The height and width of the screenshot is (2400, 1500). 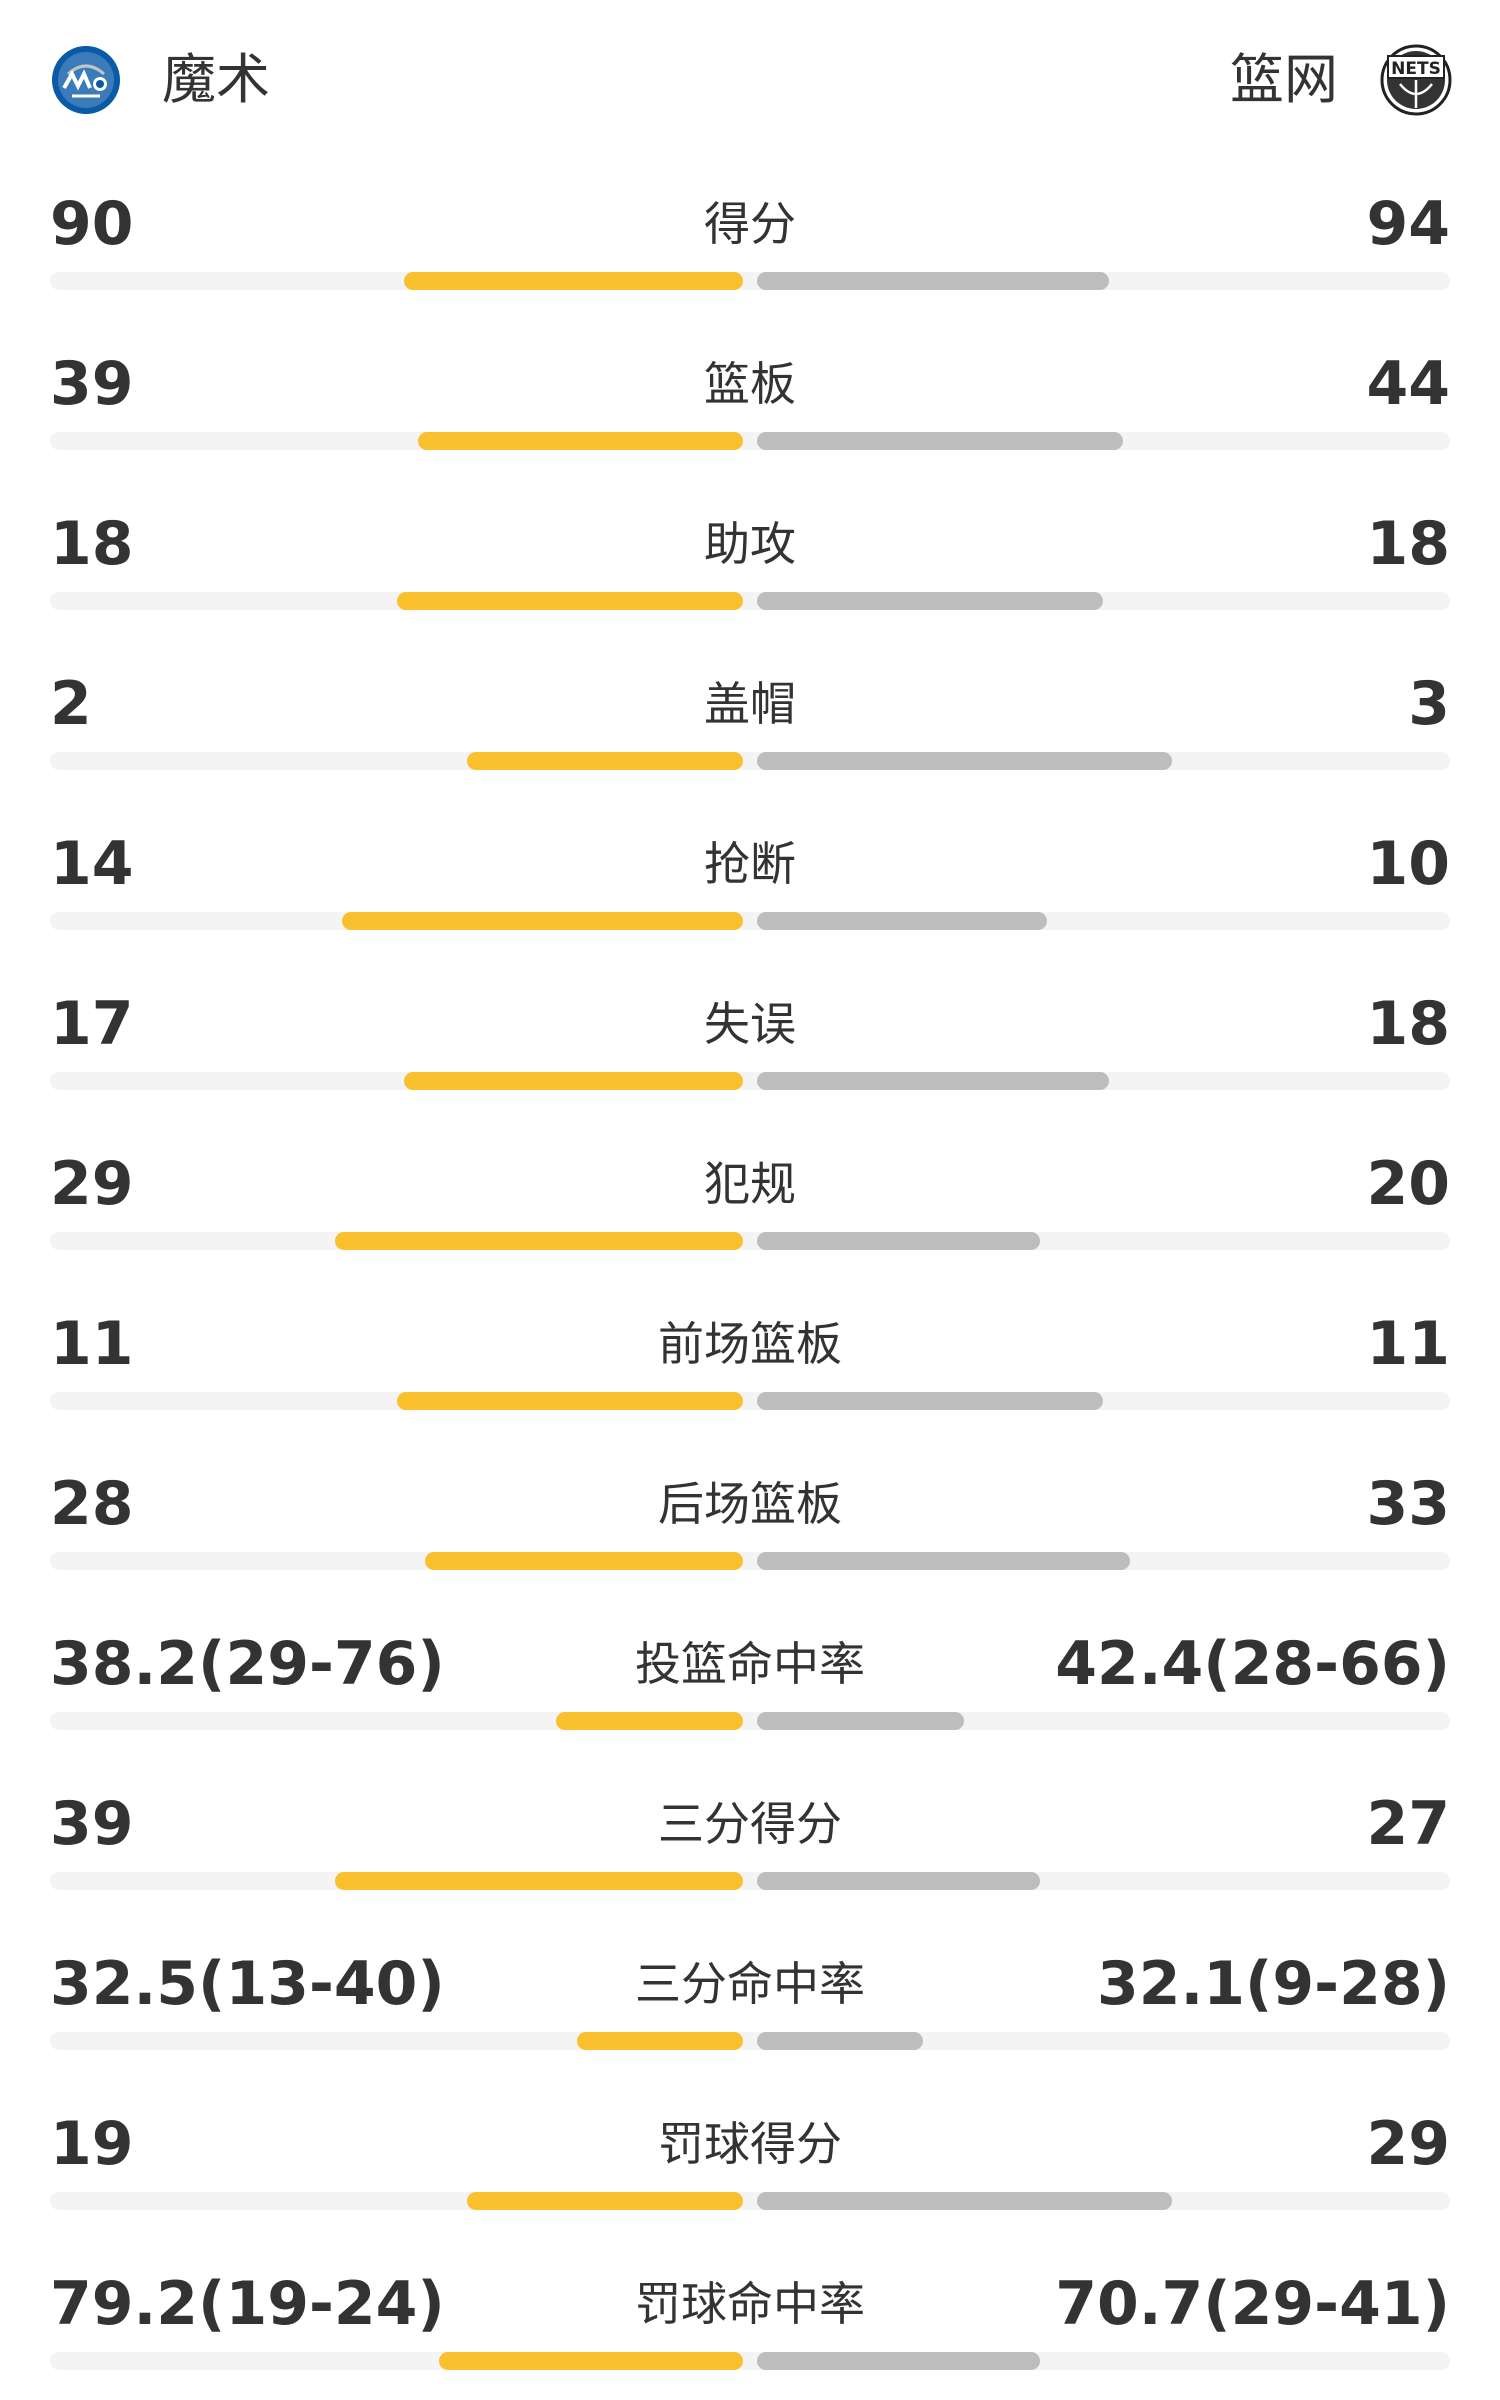 I want to click on stat-label: 后场篮板, so click(x=750, y=1504).